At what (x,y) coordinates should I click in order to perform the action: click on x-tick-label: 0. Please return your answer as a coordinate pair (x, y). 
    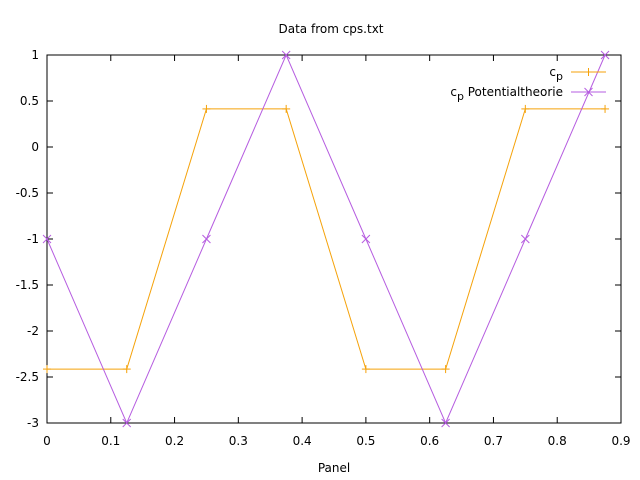
    Looking at the image, I should click on (47, 441).